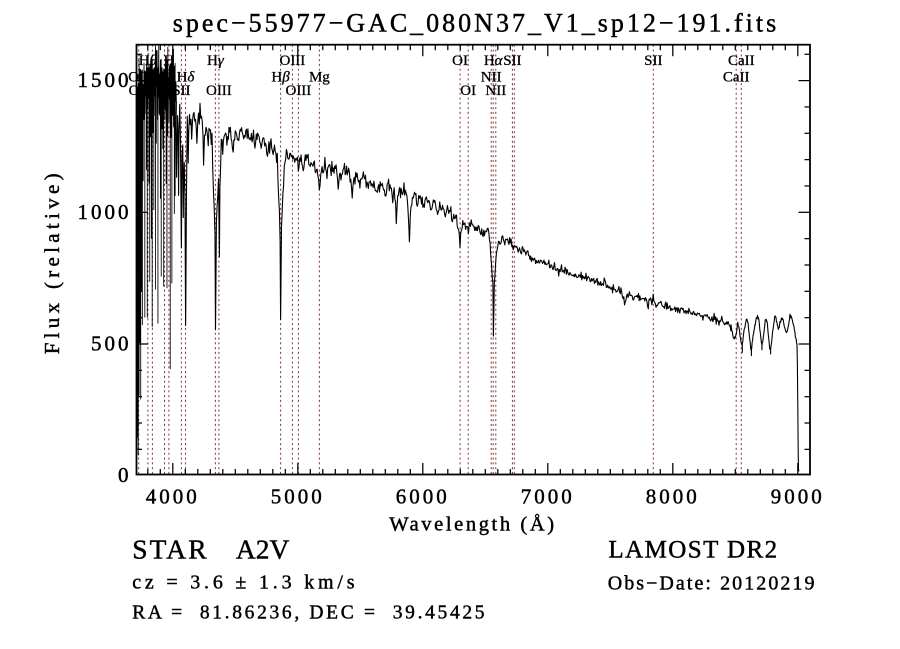 The width and height of the screenshot is (900, 649). I want to click on svg-text: 9000, so click(798, 497).